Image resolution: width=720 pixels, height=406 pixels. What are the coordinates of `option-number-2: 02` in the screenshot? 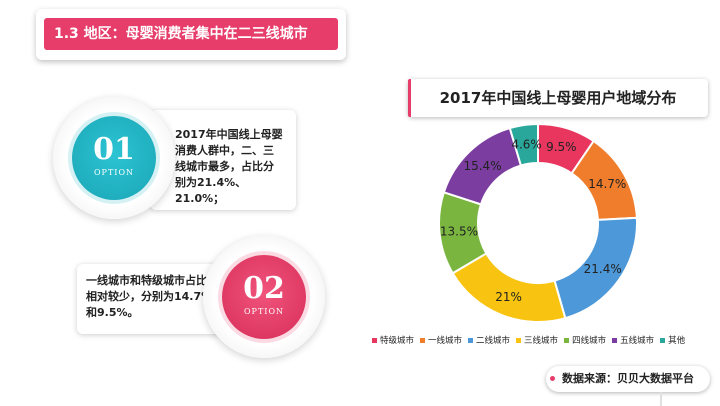 It's located at (264, 288).